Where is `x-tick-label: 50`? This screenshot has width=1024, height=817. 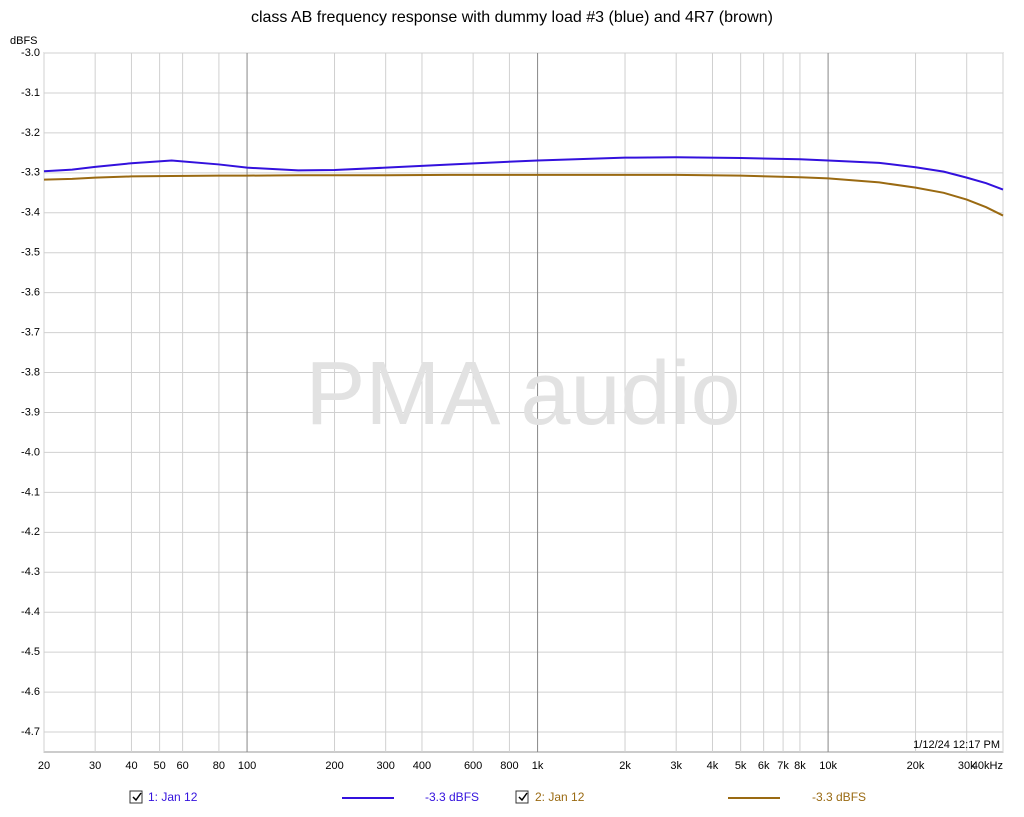
x-tick-label: 50 is located at coordinates (159, 766).